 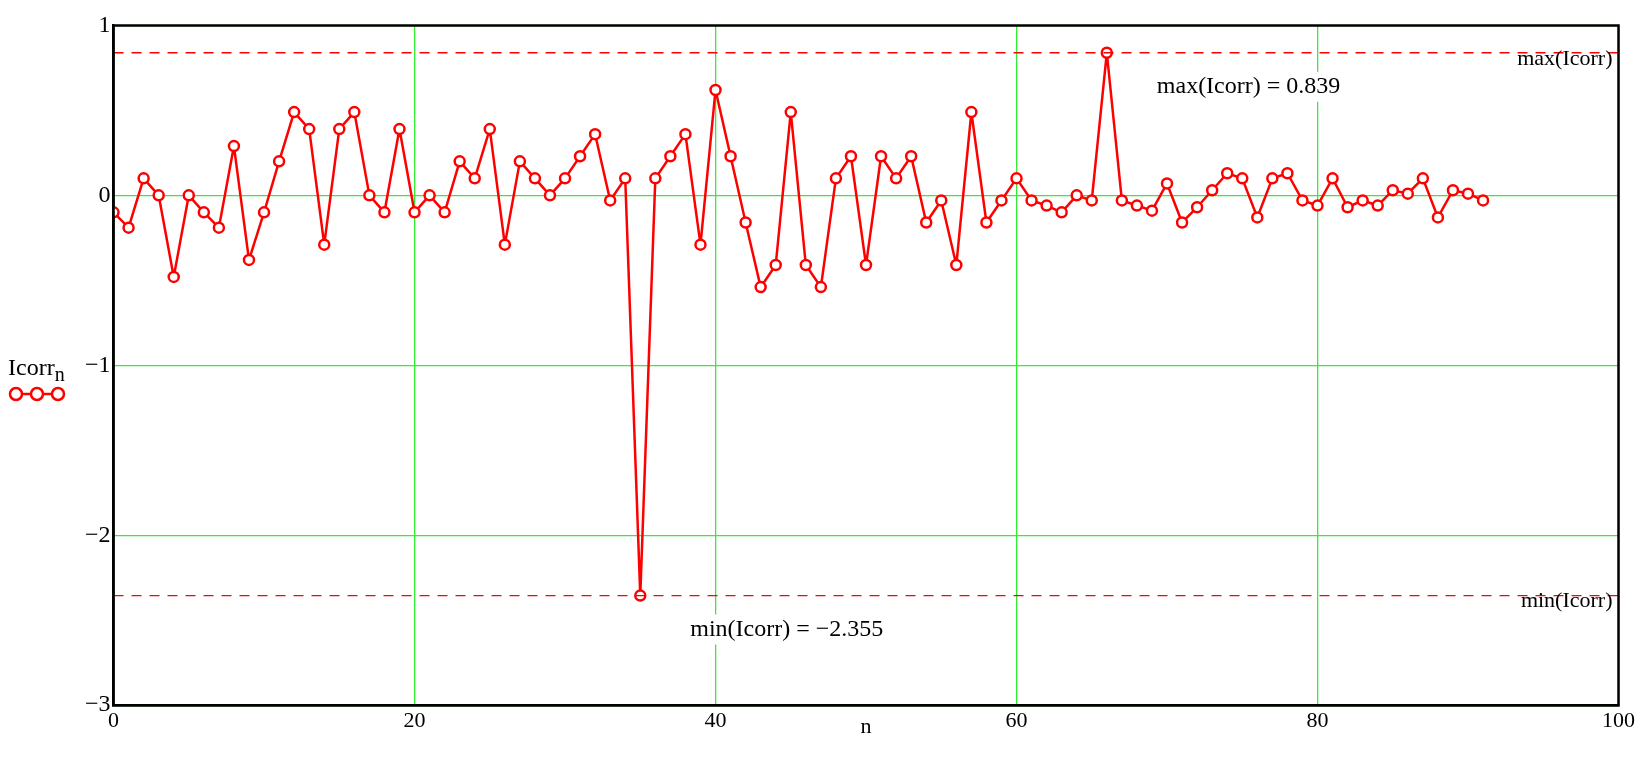 What do you see at coordinates (1566, 600) in the screenshot?
I see `ref-line-label: min(Icorr)` at bounding box center [1566, 600].